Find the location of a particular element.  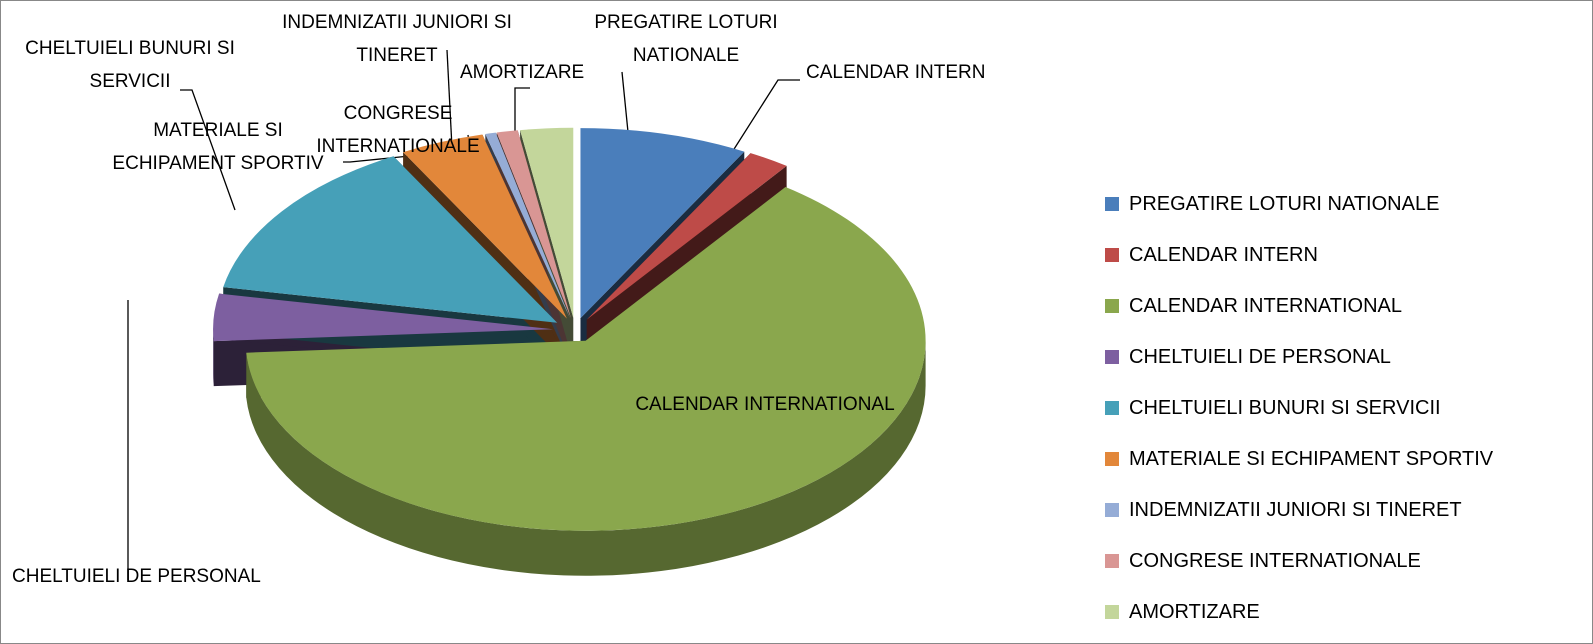

legend-label: CALENDAR INTERNATIONAL is located at coordinates (1266, 306).